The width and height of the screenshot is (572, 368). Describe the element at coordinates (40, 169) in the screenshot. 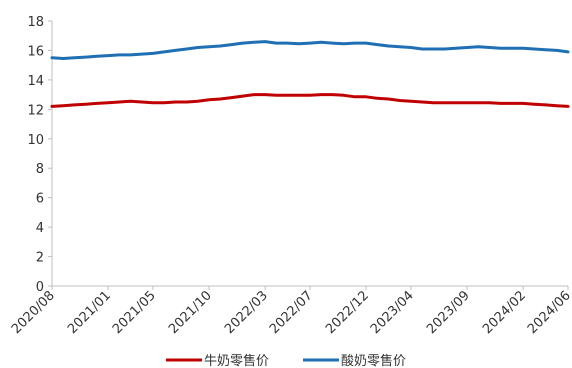

I see `y-tick-label: 8` at that location.